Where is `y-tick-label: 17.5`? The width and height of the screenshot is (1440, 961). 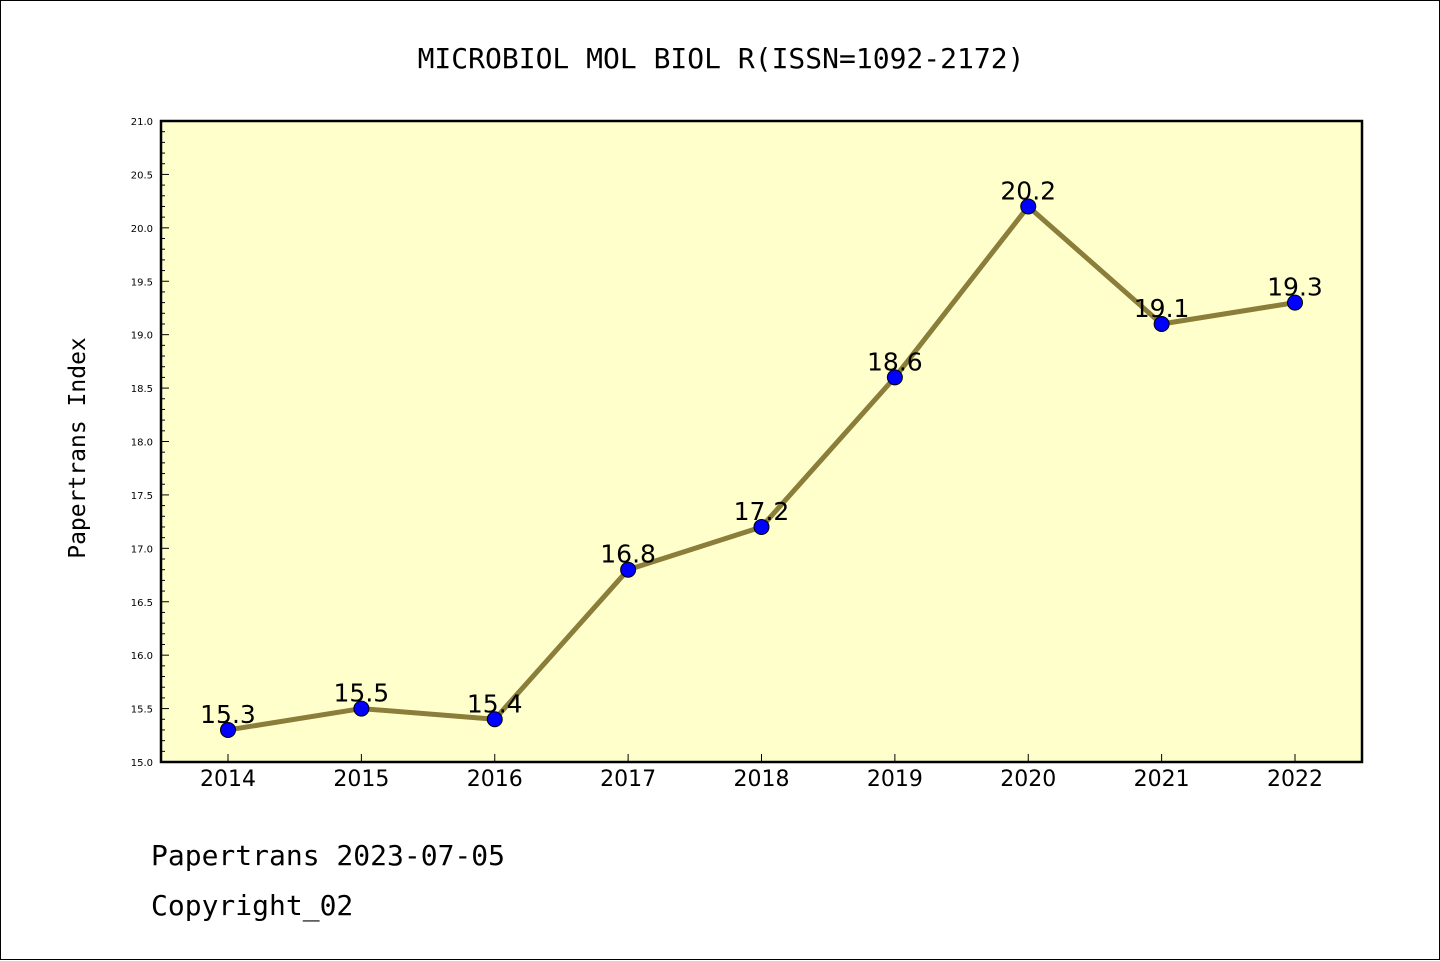
y-tick-label: 17.5 is located at coordinates (142, 496).